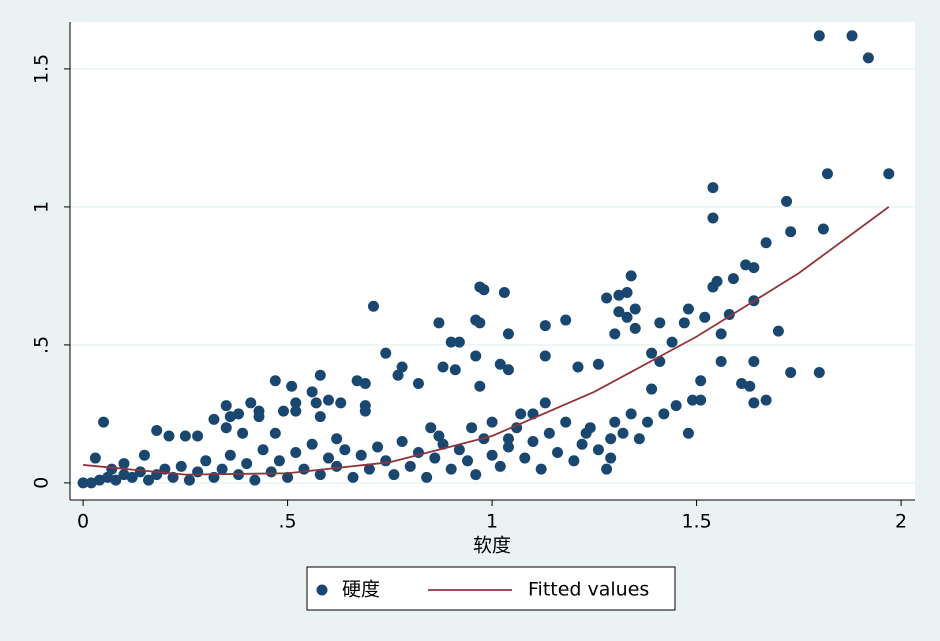 Image resolution: width=940 pixels, height=641 pixels. What do you see at coordinates (901, 522) in the screenshot?
I see `x-tick-label: 2` at bounding box center [901, 522].